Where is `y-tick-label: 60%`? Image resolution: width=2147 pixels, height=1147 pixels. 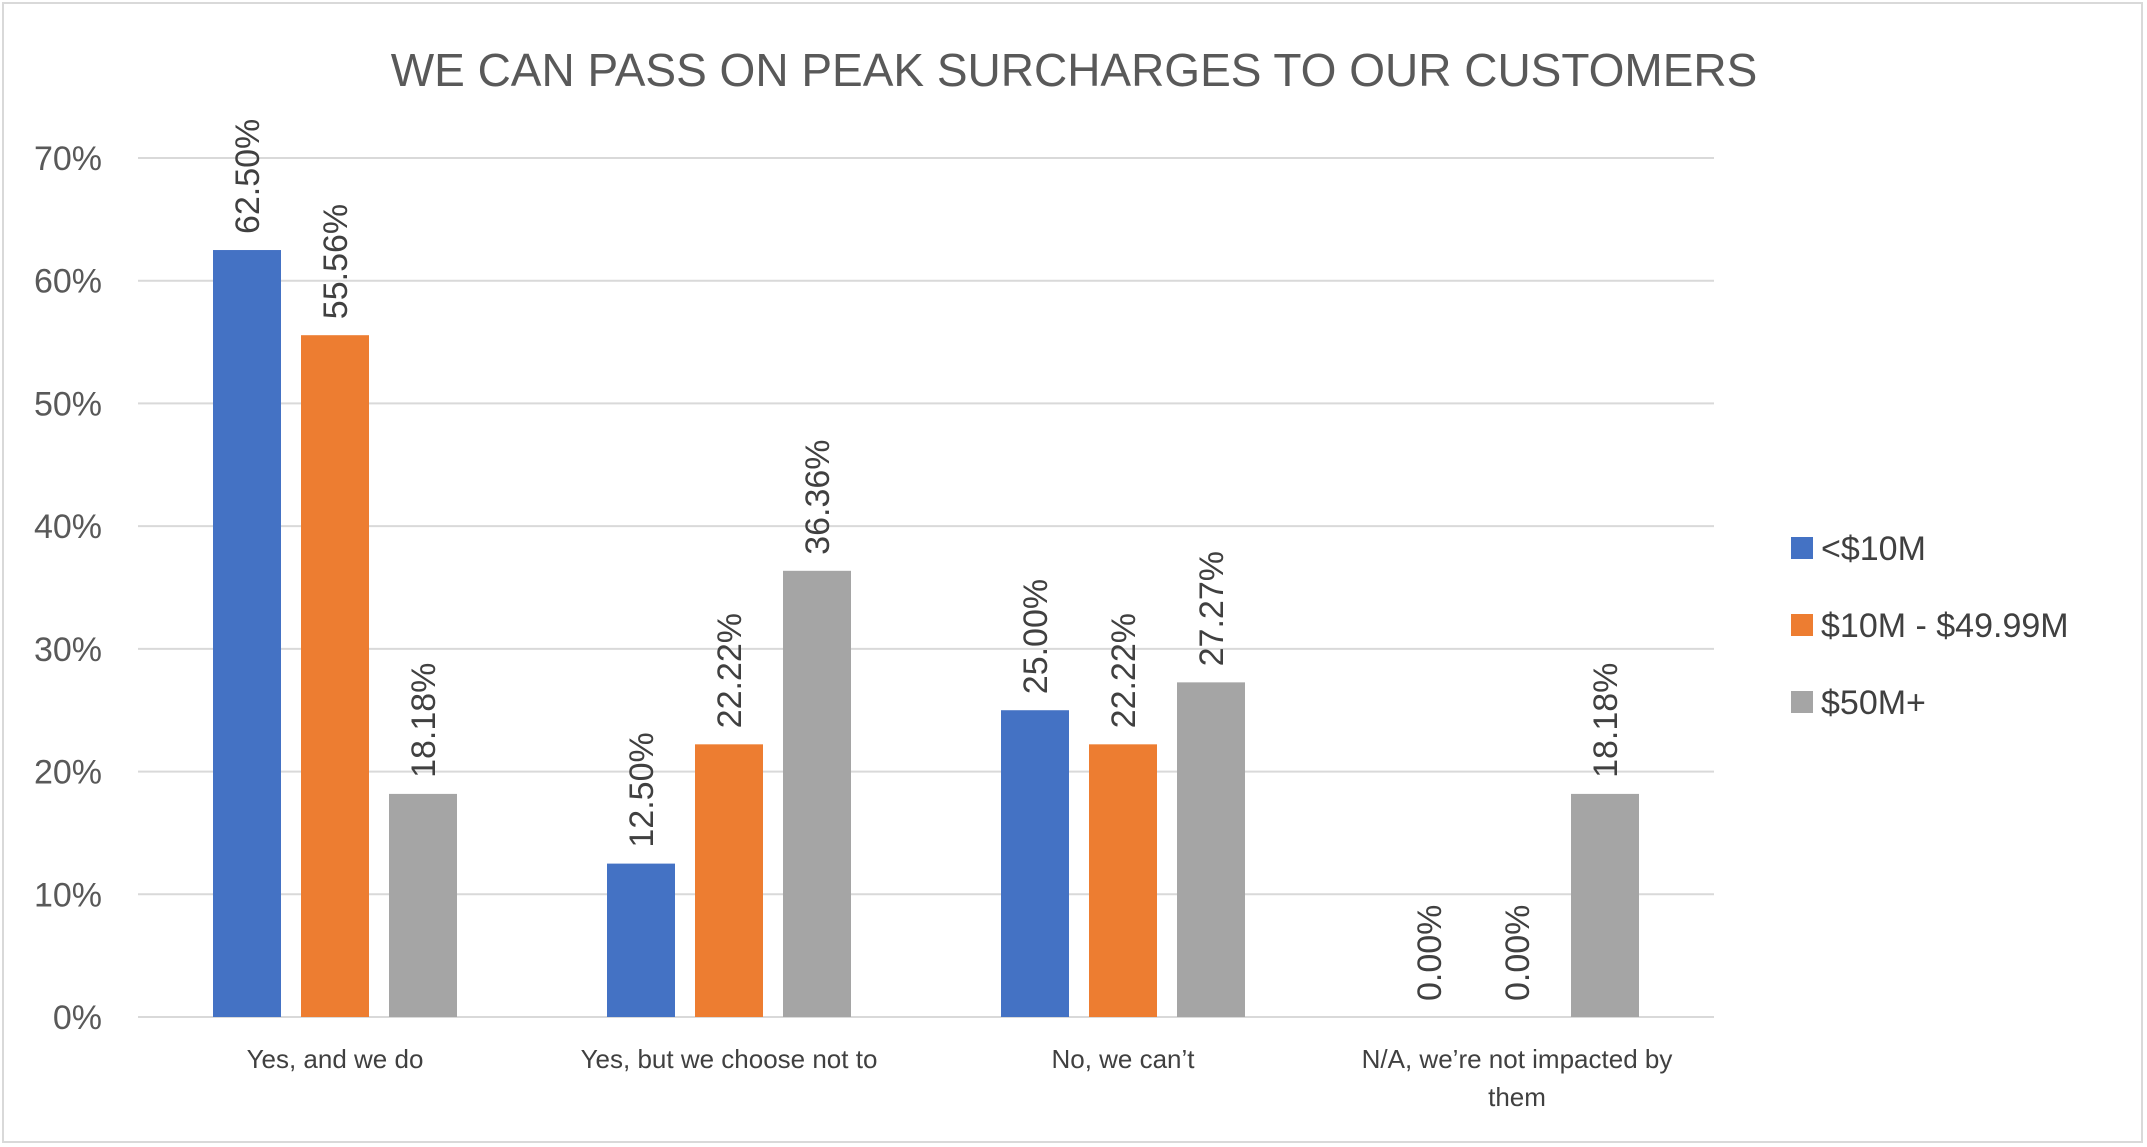
y-tick-label: 60% is located at coordinates (68, 282).